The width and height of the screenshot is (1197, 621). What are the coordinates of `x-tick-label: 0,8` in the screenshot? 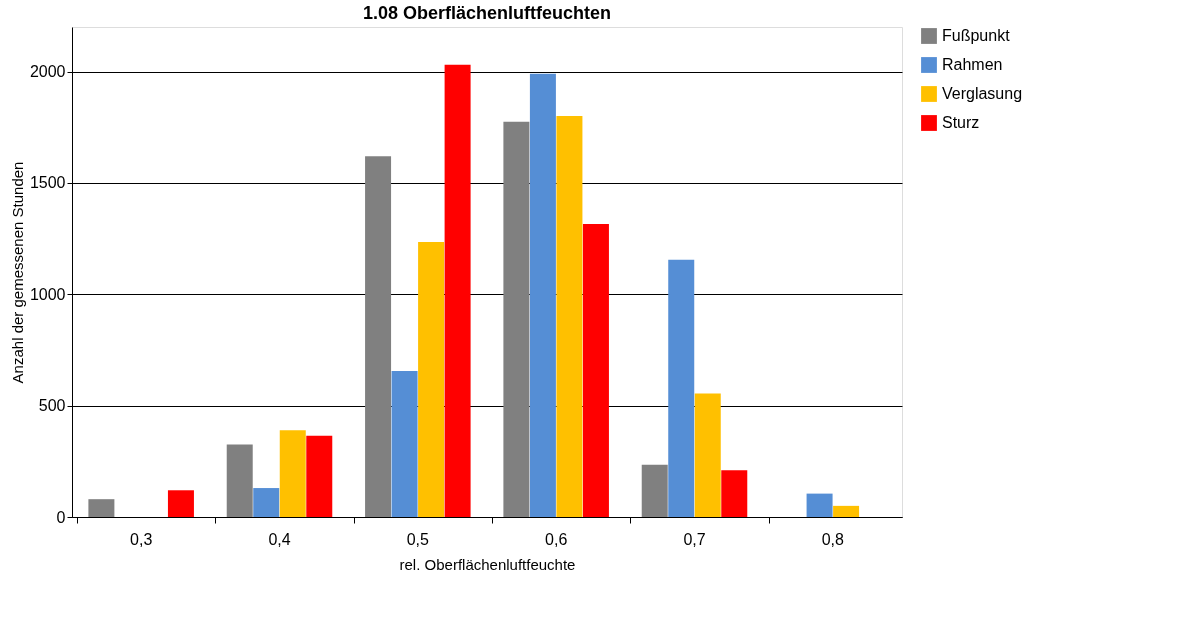 It's located at (833, 539).